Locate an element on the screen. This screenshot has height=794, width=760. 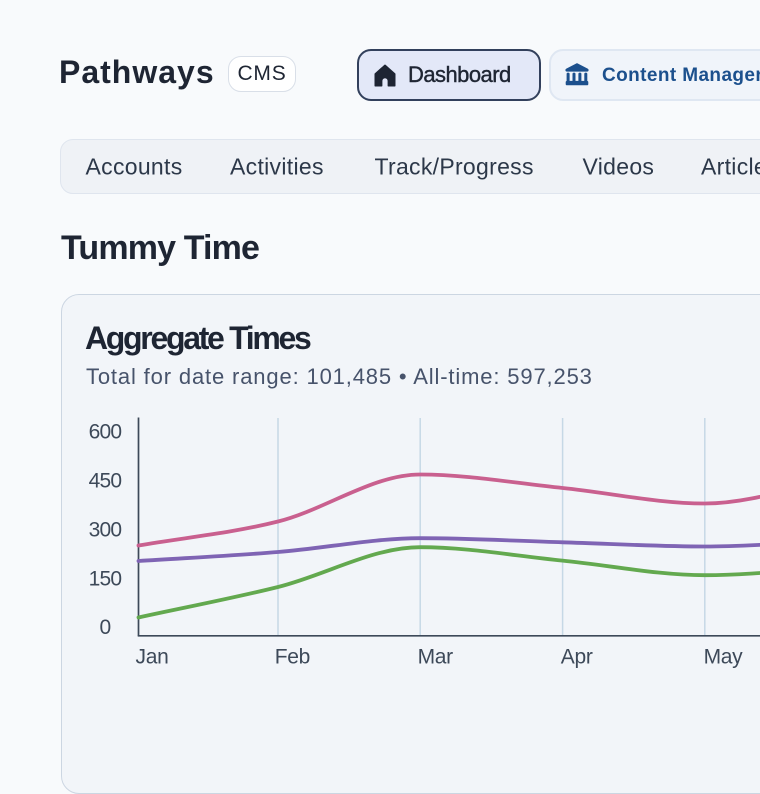
svg-text: Feb is located at coordinates (292, 657).